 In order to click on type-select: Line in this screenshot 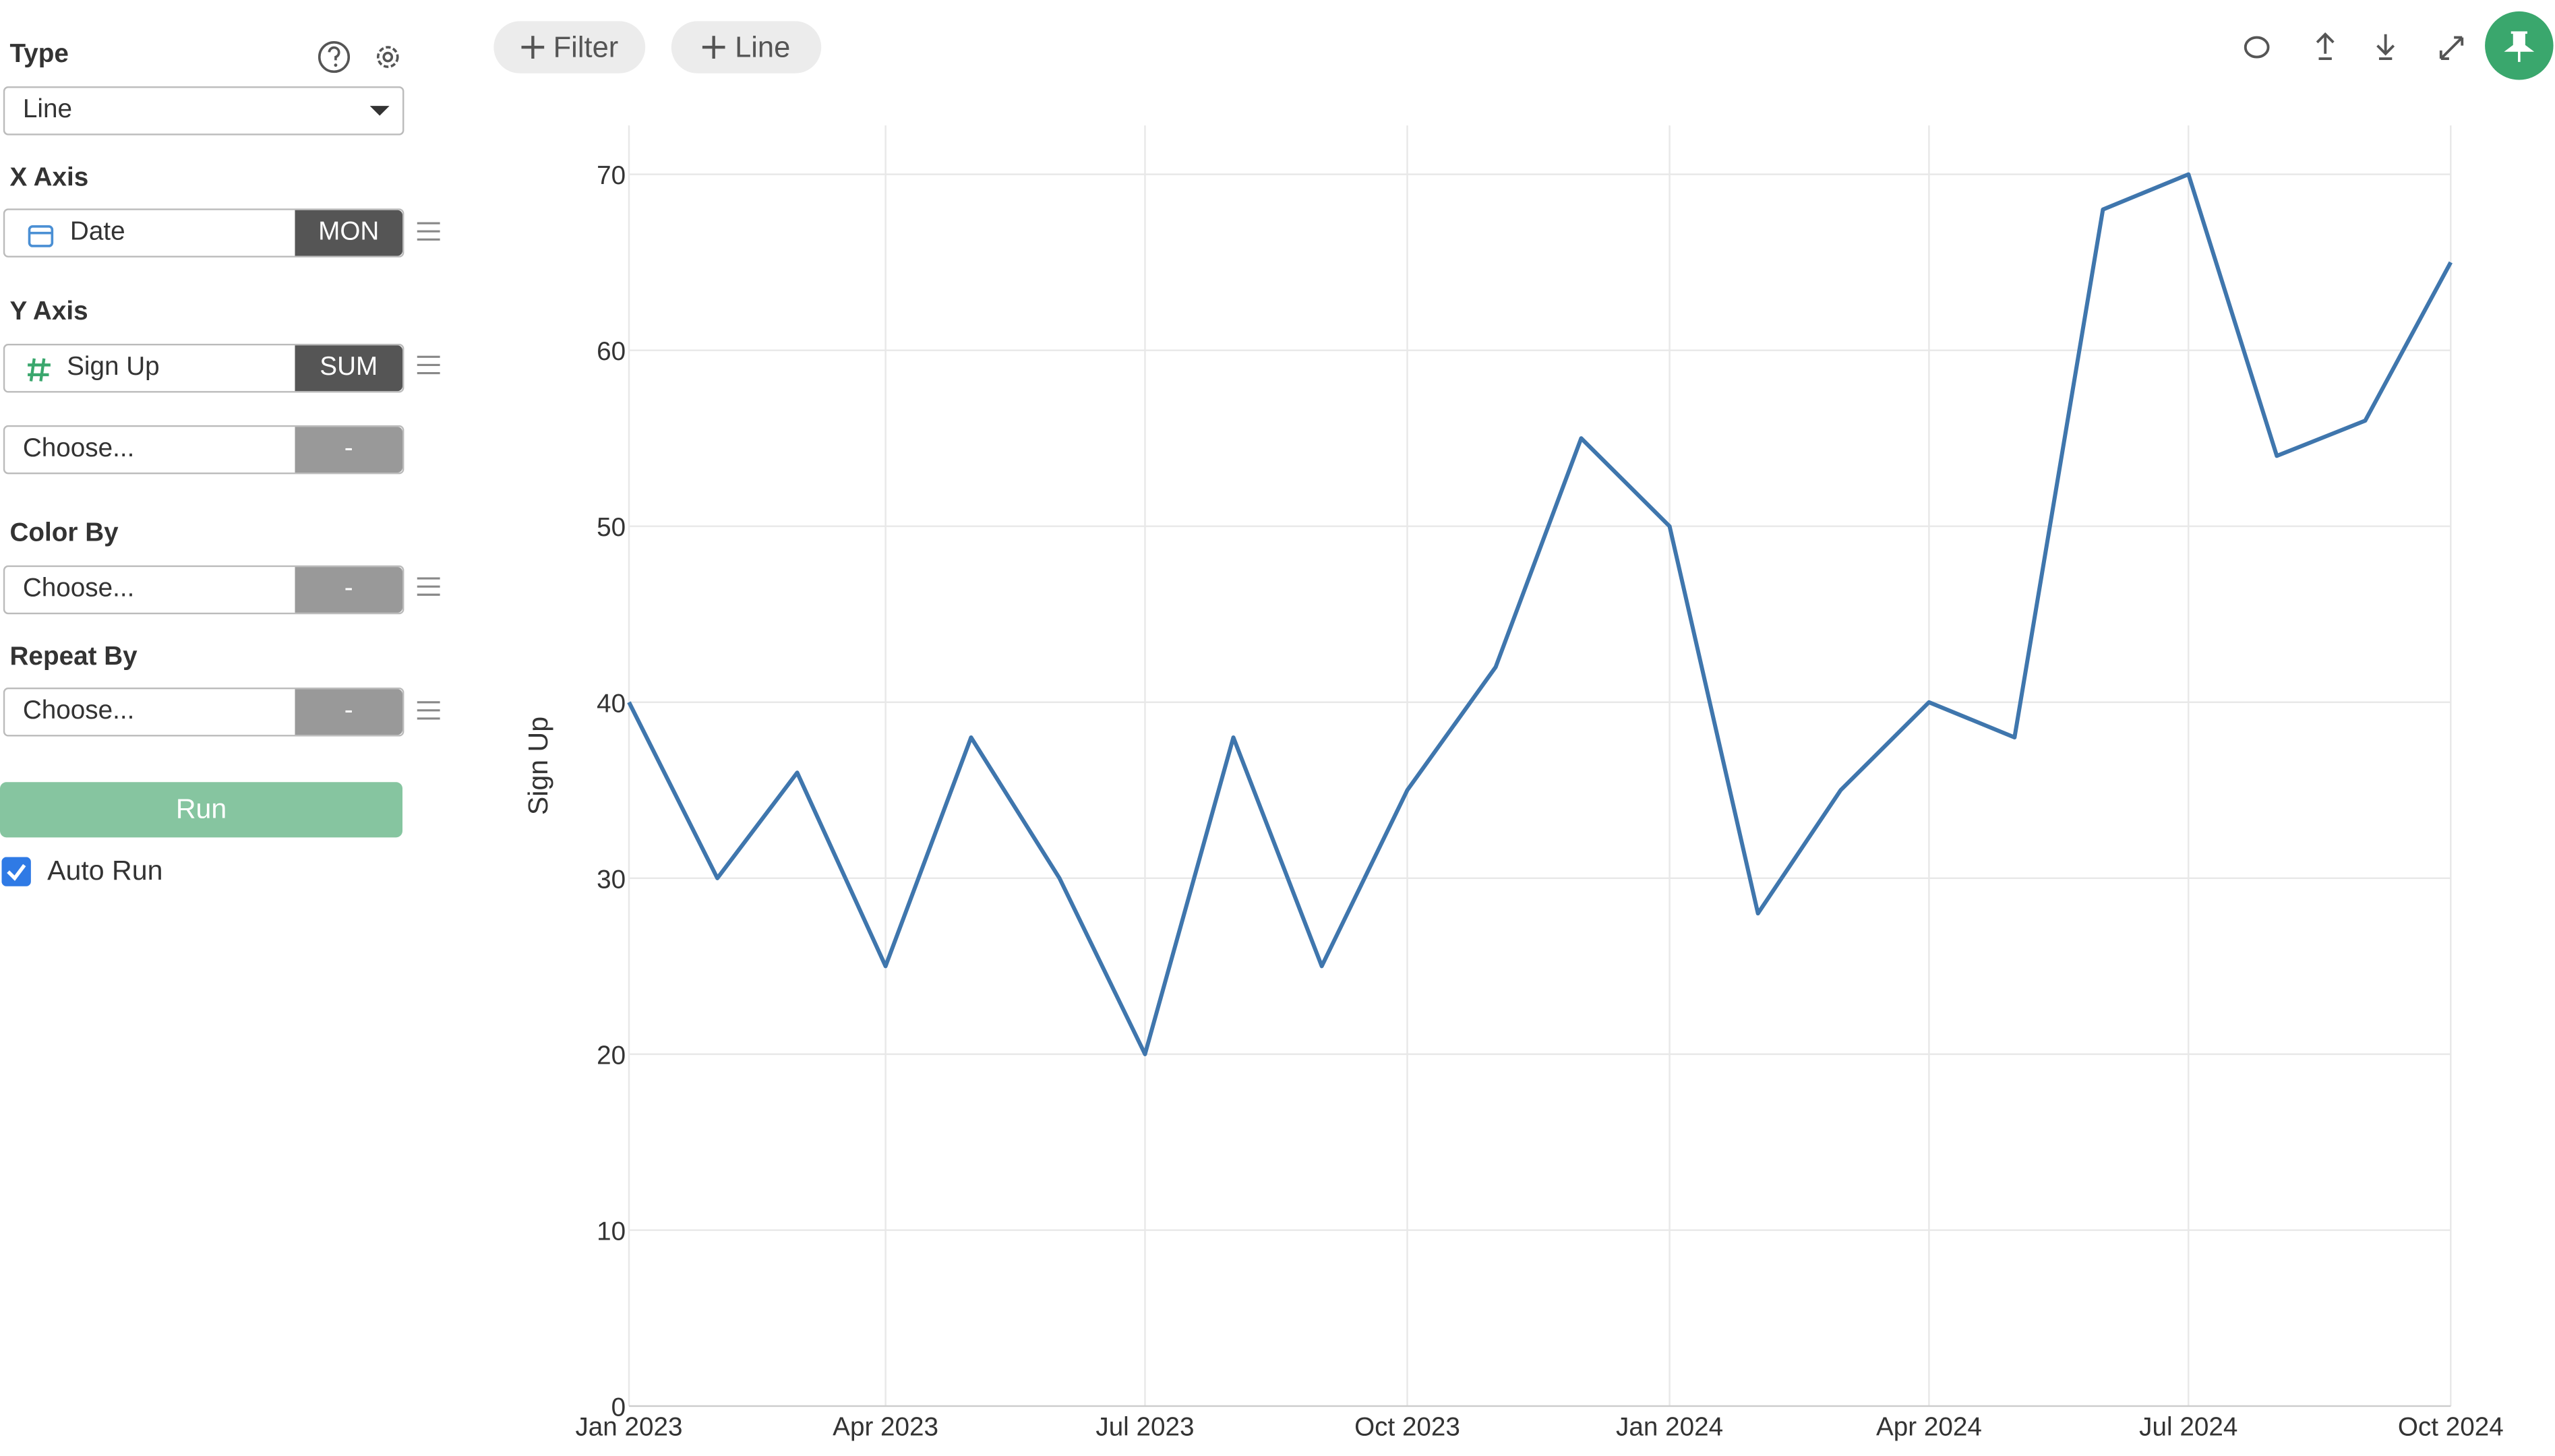, I will do `click(204, 110)`.